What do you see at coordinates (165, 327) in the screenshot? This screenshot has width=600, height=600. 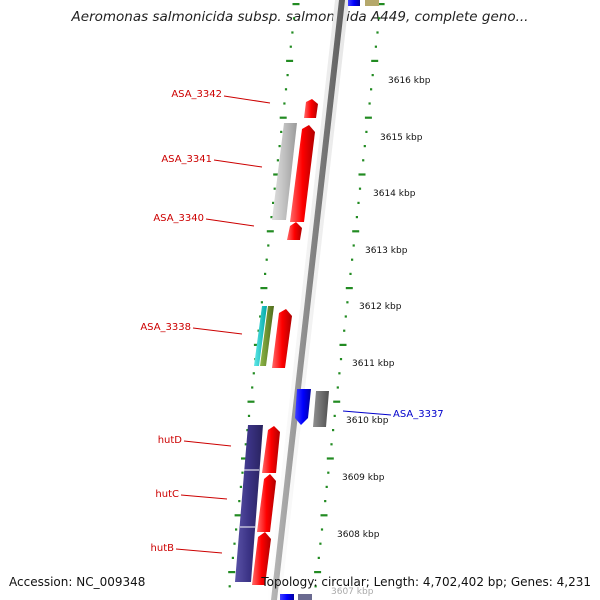 I see `gene-label-asa3338: ASA_3338` at bounding box center [165, 327].